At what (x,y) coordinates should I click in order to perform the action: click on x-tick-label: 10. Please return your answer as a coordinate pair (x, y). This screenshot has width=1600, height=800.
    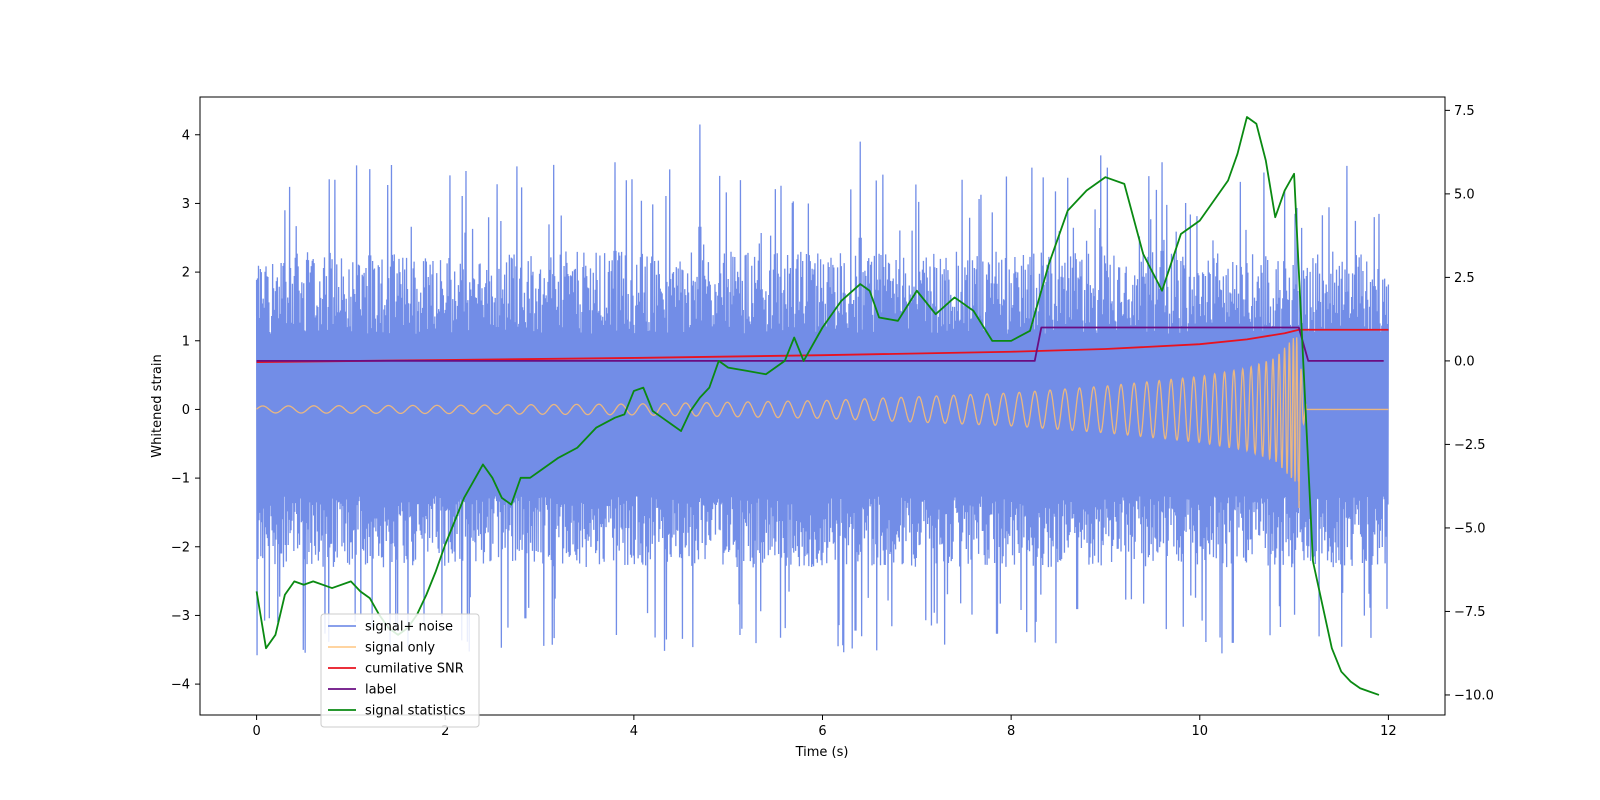
    Looking at the image, I should click on (1199, 731).